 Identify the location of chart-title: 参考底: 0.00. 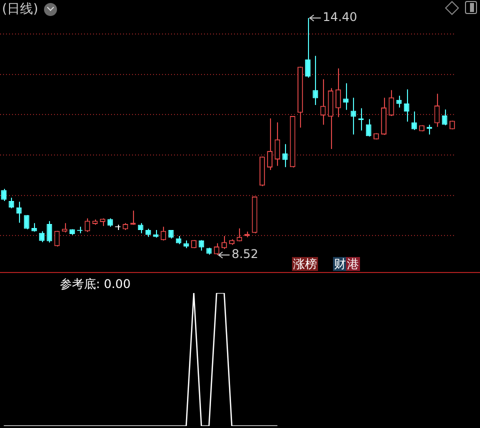
(95, 284).